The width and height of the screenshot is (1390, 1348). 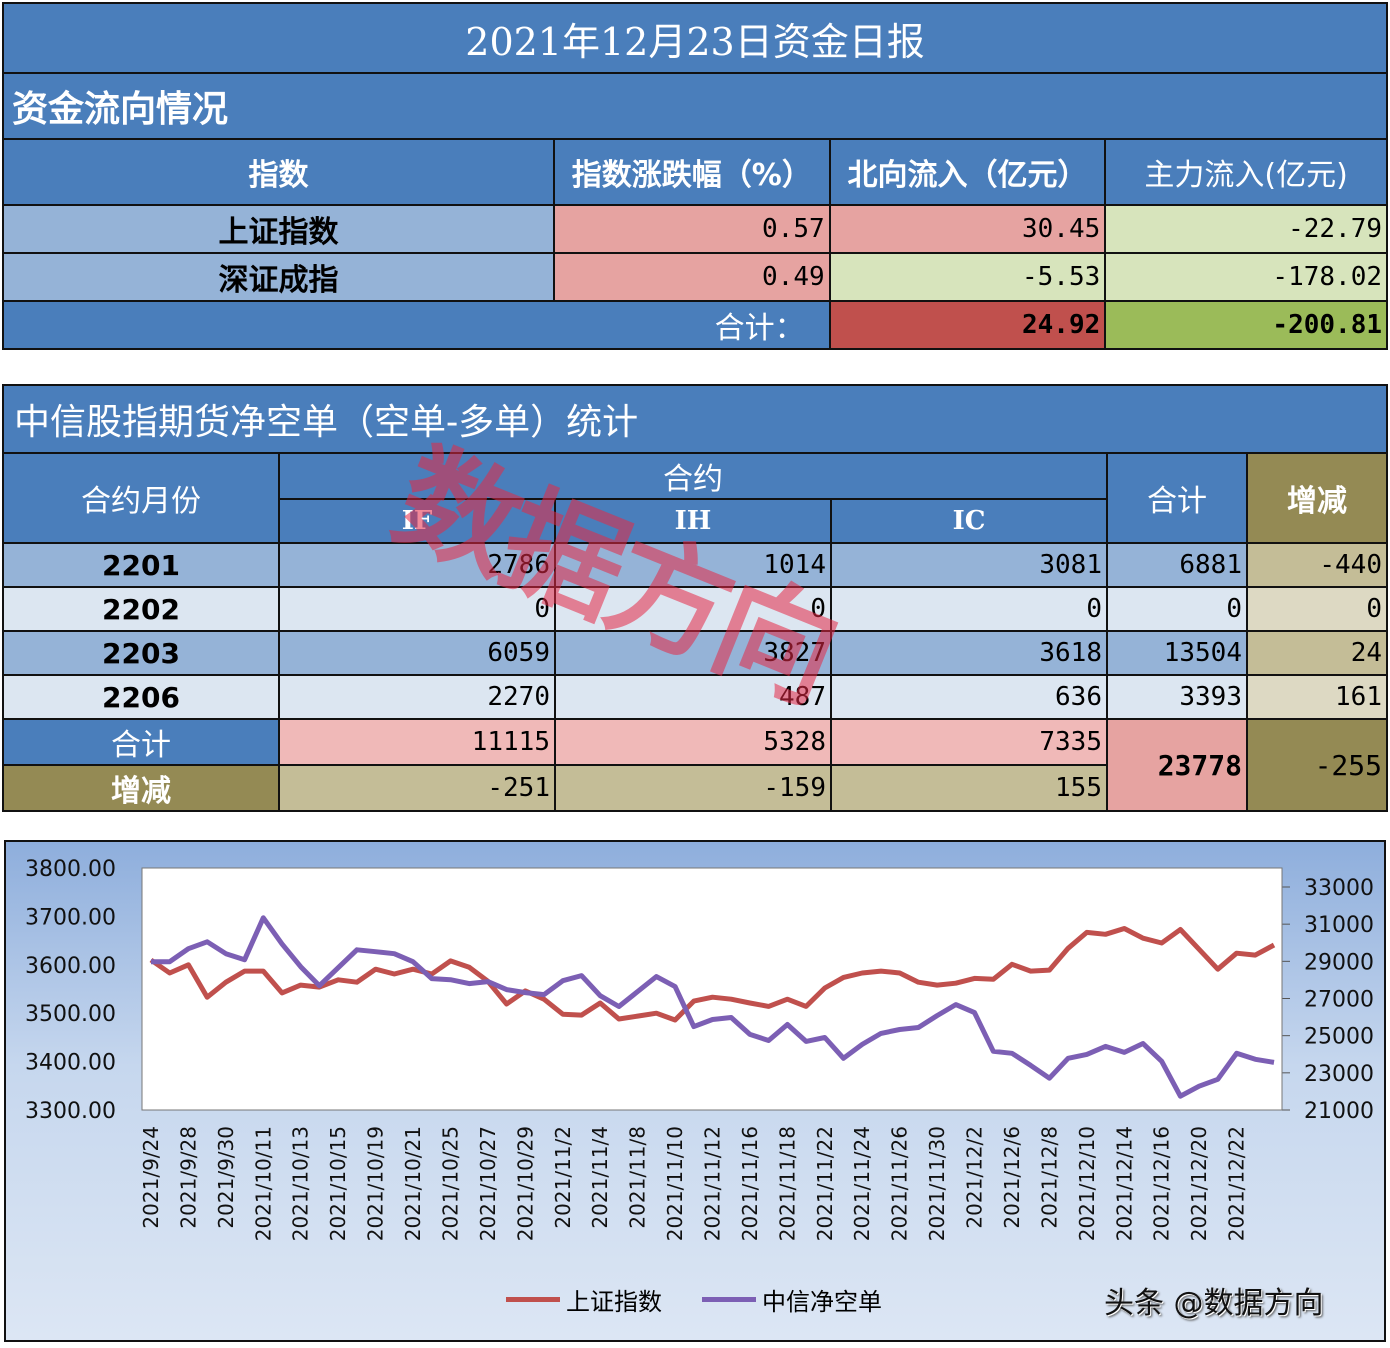 I want to click on northbound-value: -5.53, so click(x=967, y=277).